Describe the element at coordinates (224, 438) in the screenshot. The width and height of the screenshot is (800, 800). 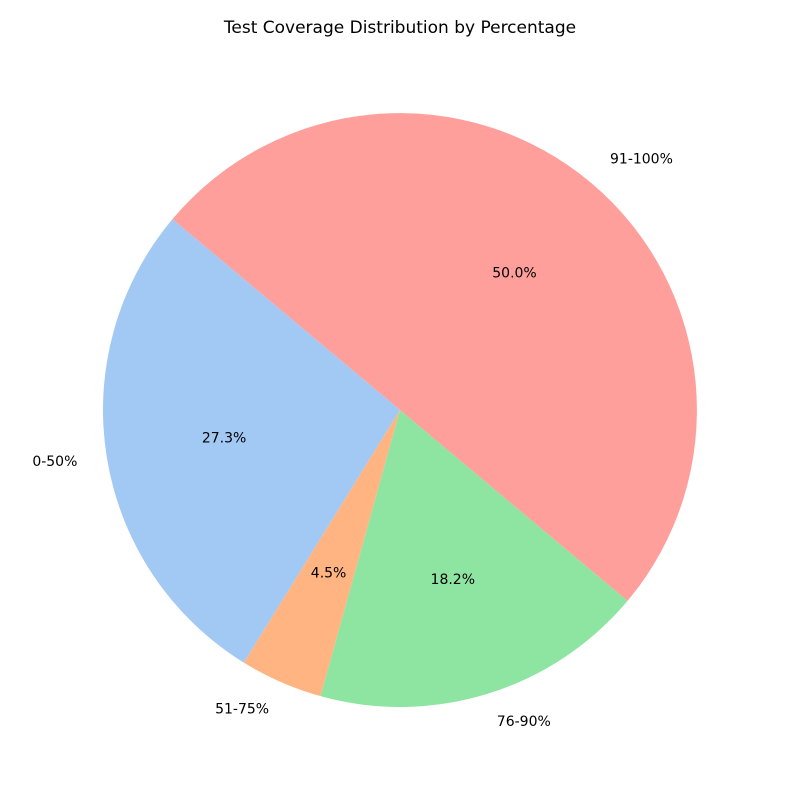
I see `slice-pct-label: 27.3%` at that location.